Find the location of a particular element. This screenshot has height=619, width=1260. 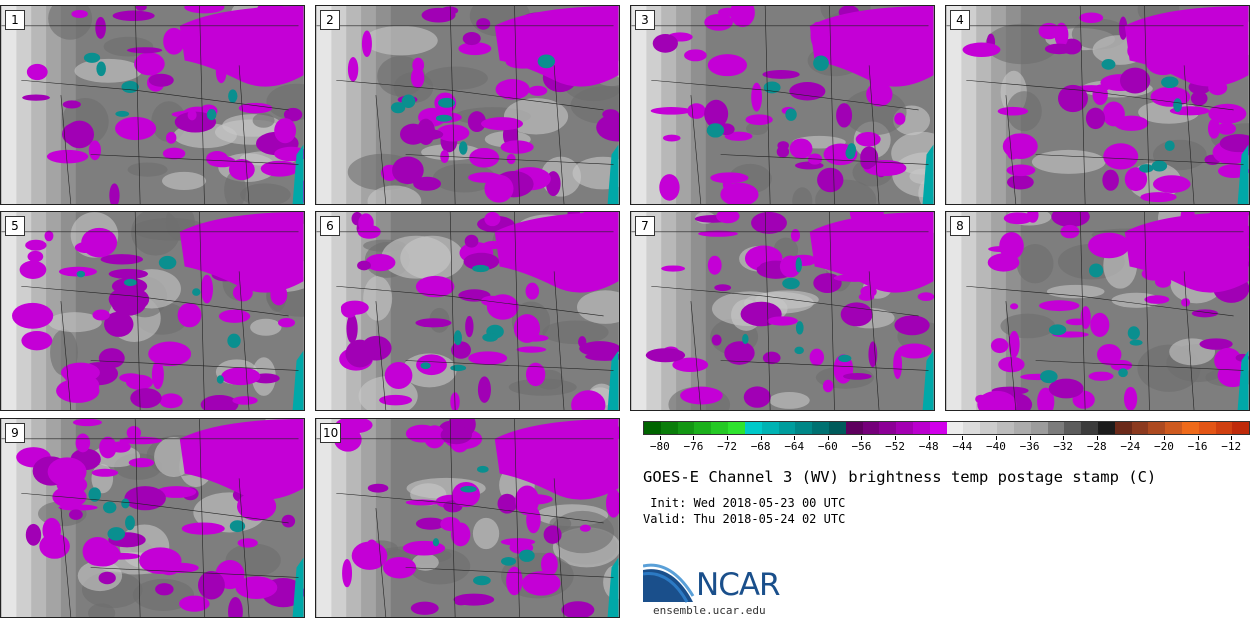

panel-number: 1 is located at coordinates (15, 20).